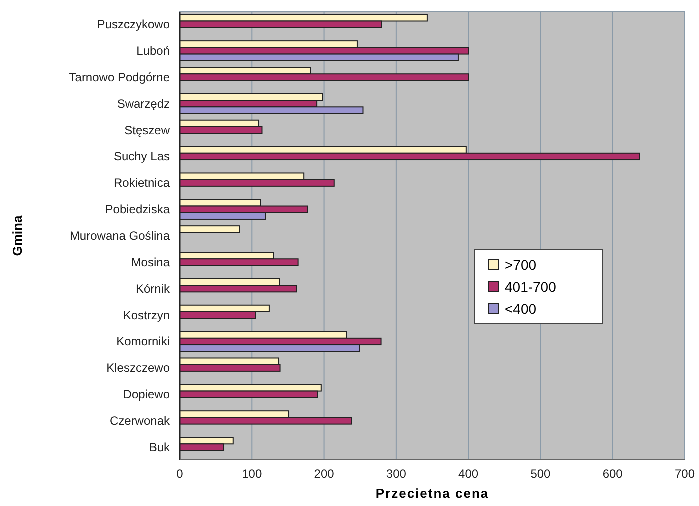 This screenshot has width=699, height=506. I want to click on y-tick-label: Luboń, so click(153, 51).